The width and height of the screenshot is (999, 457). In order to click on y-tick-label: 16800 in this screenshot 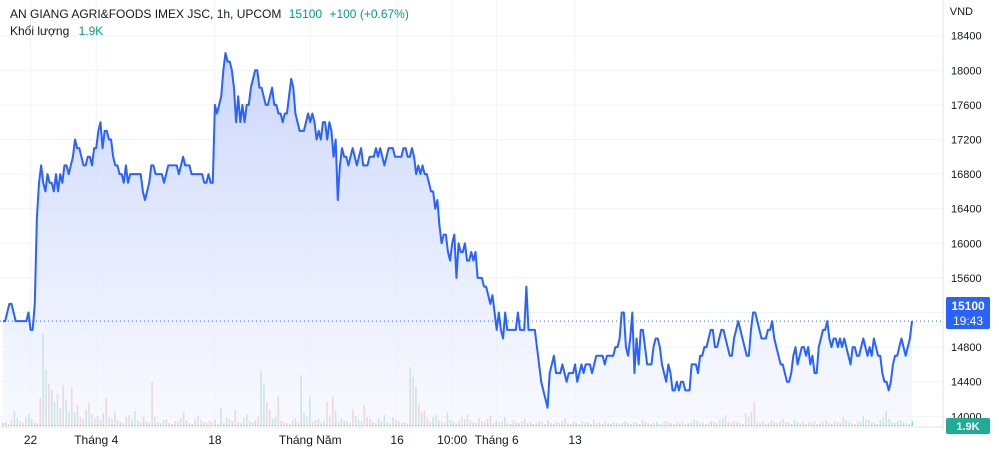, I will do `click(966, 175)`.